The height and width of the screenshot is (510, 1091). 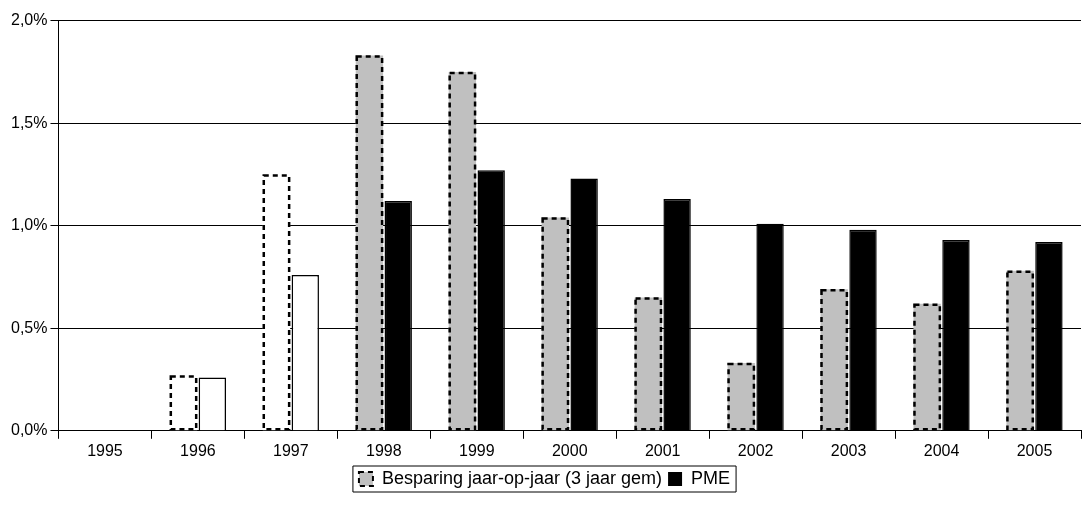 What do you see at coordinates (291, 450) in the screenshot?
I see `x-tick-label: 1997` at bounding box center [291, 450].